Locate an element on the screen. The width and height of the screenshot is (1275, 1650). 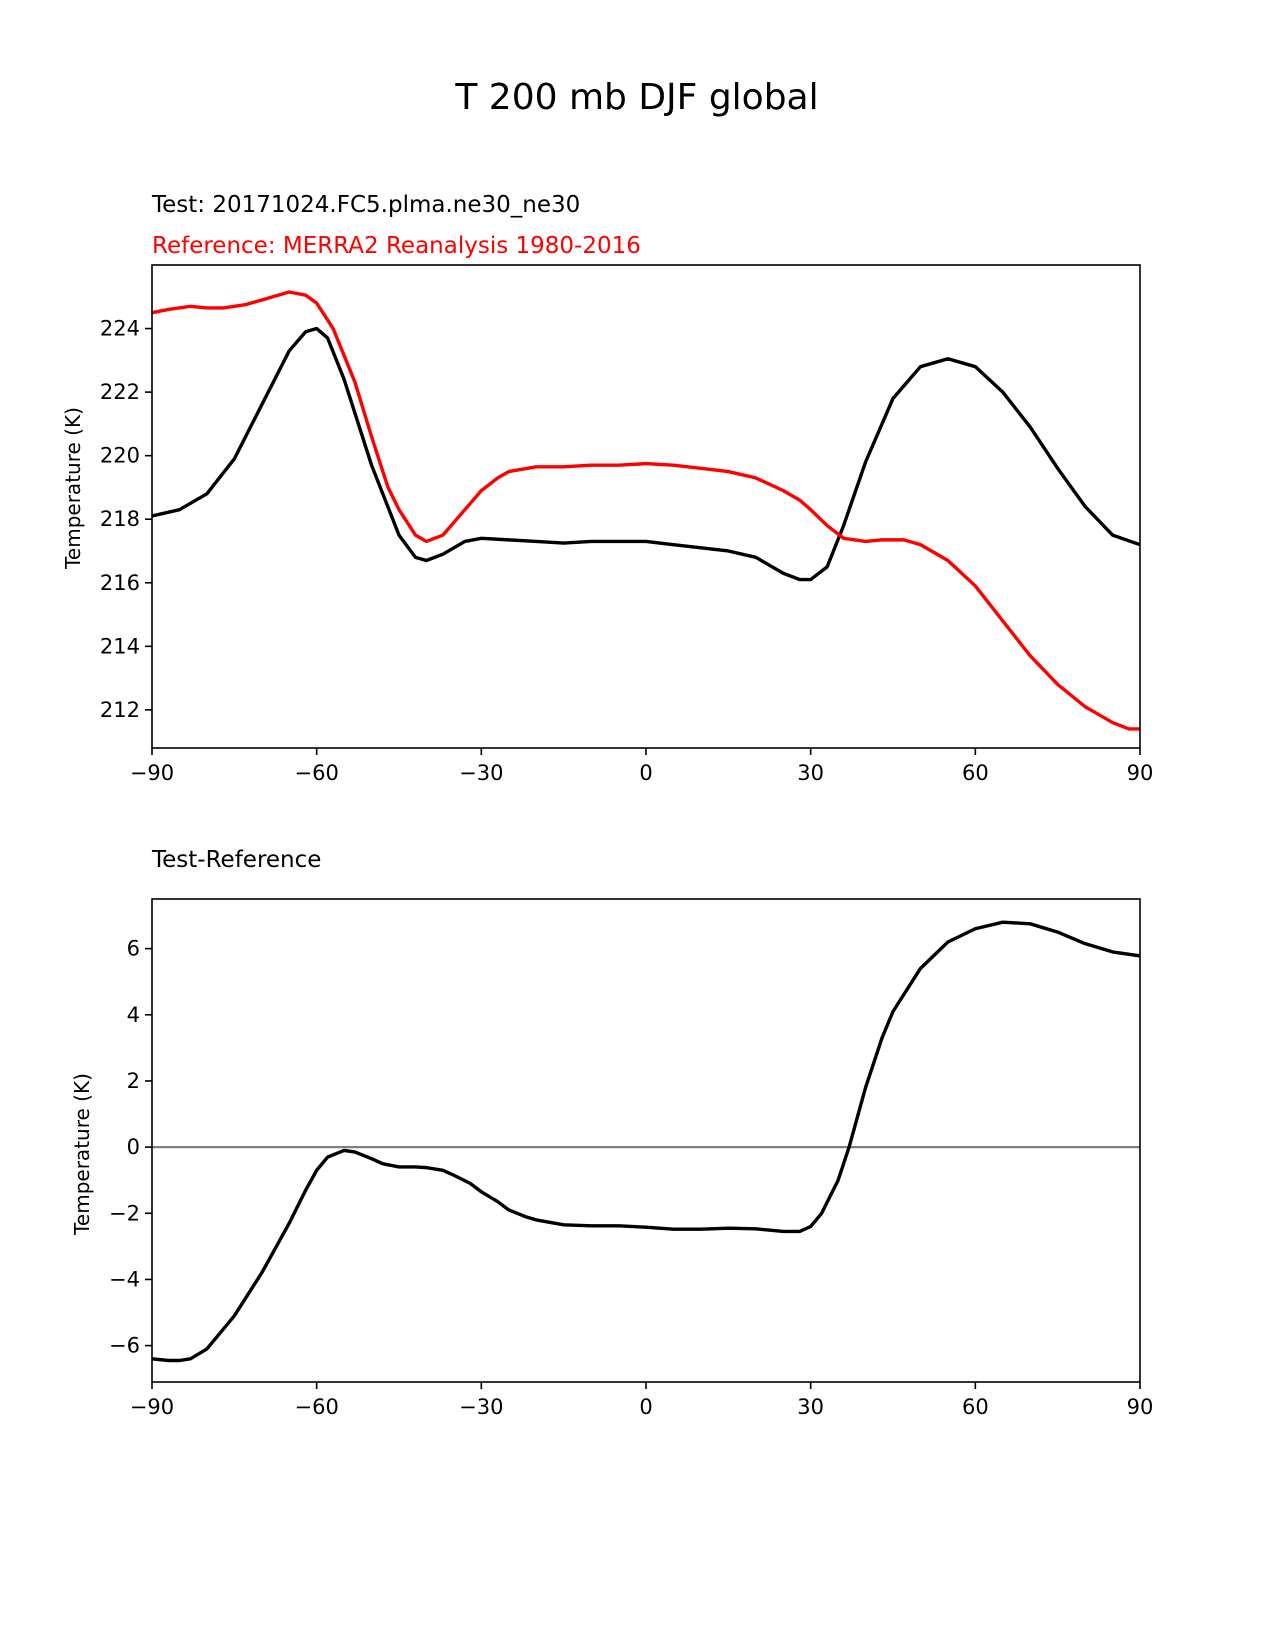
top-x-tick-label: −90 is located at coordinates (152, 773).